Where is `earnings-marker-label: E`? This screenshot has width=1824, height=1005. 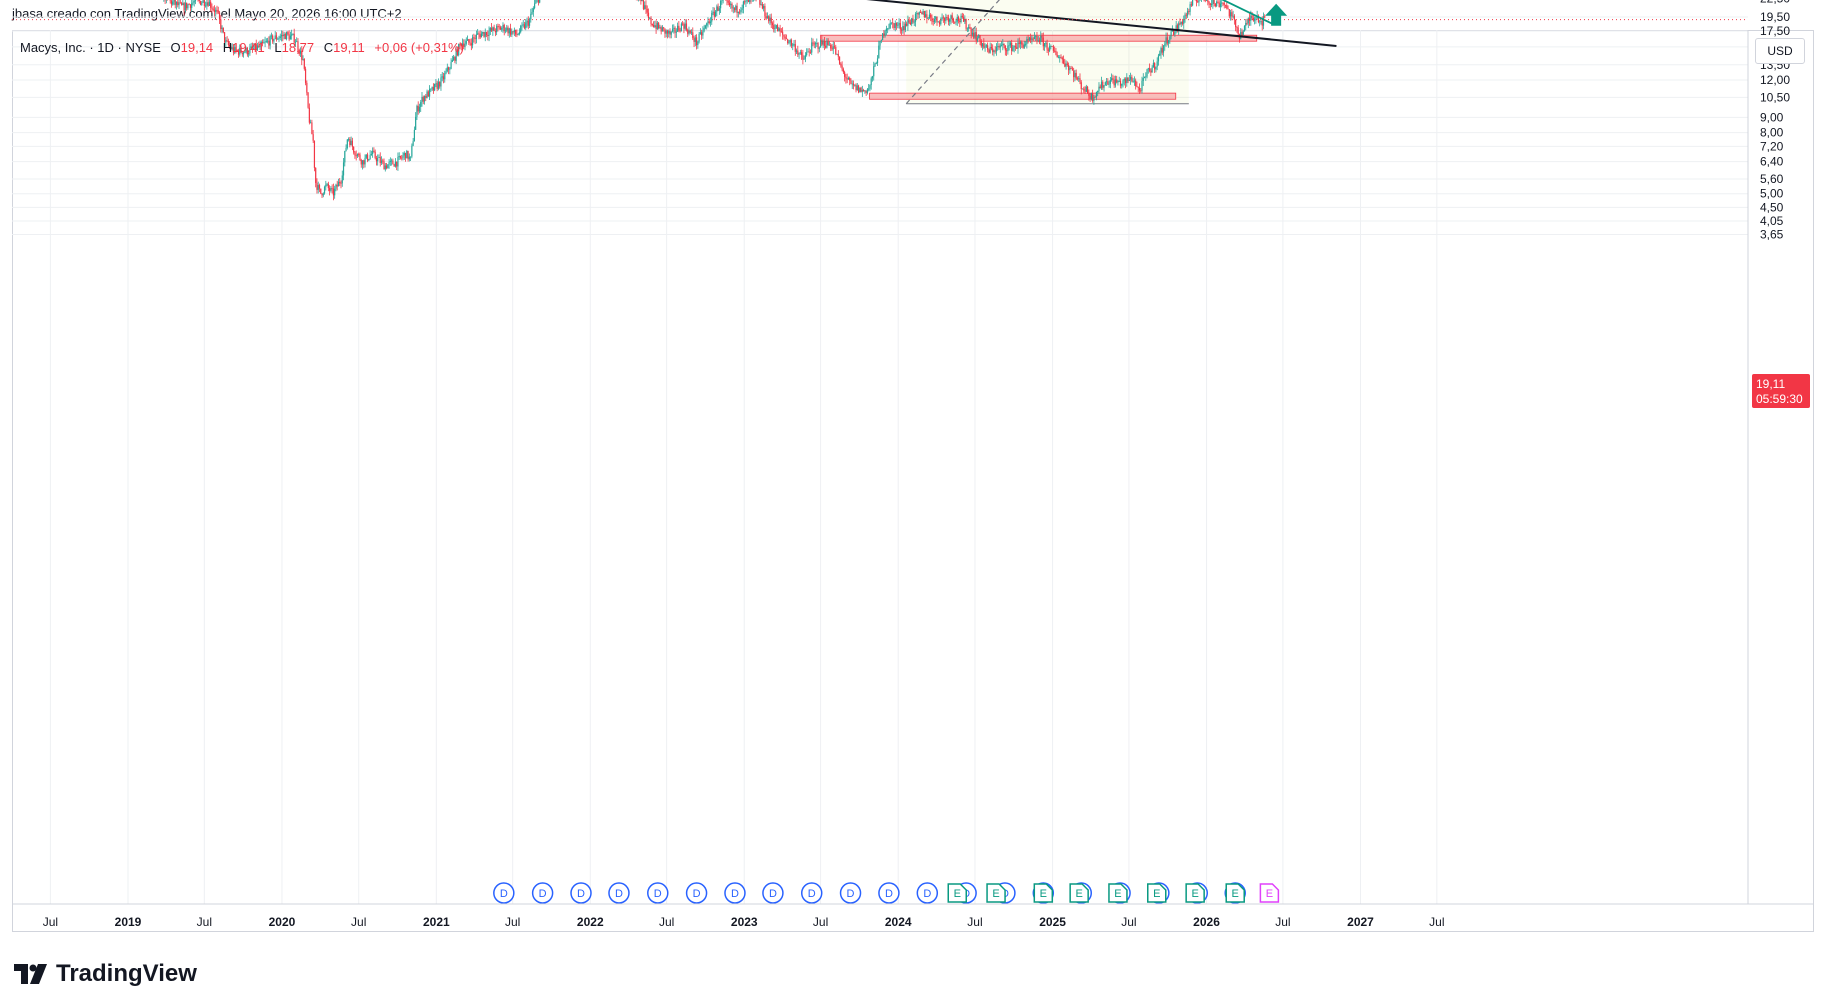 earnings-marker-label: E is located at coordinates (1235, 894).